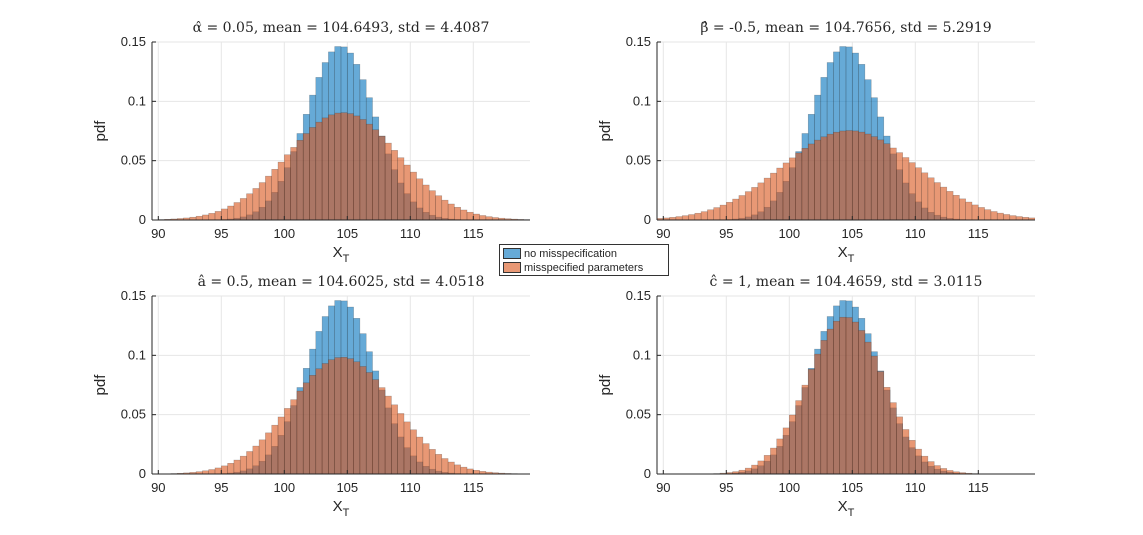 This screenshot has width=1143, height=535. What do you see at coordinates (284, 233) in the screenshot?
I see `x-tick-label: 100` at bounding box center [284, 233].